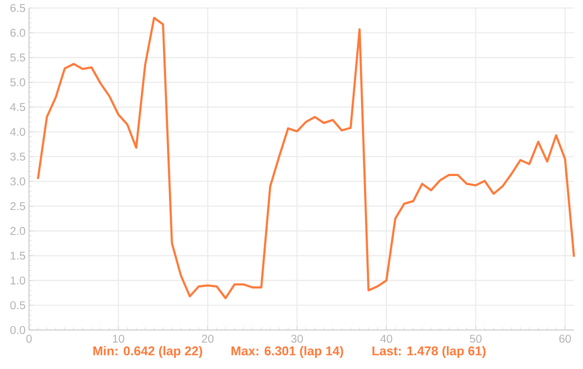 This screenshot has width=583, height=369. I want to click on text: Max: 6.301 (lap 14), so click(288, 352).